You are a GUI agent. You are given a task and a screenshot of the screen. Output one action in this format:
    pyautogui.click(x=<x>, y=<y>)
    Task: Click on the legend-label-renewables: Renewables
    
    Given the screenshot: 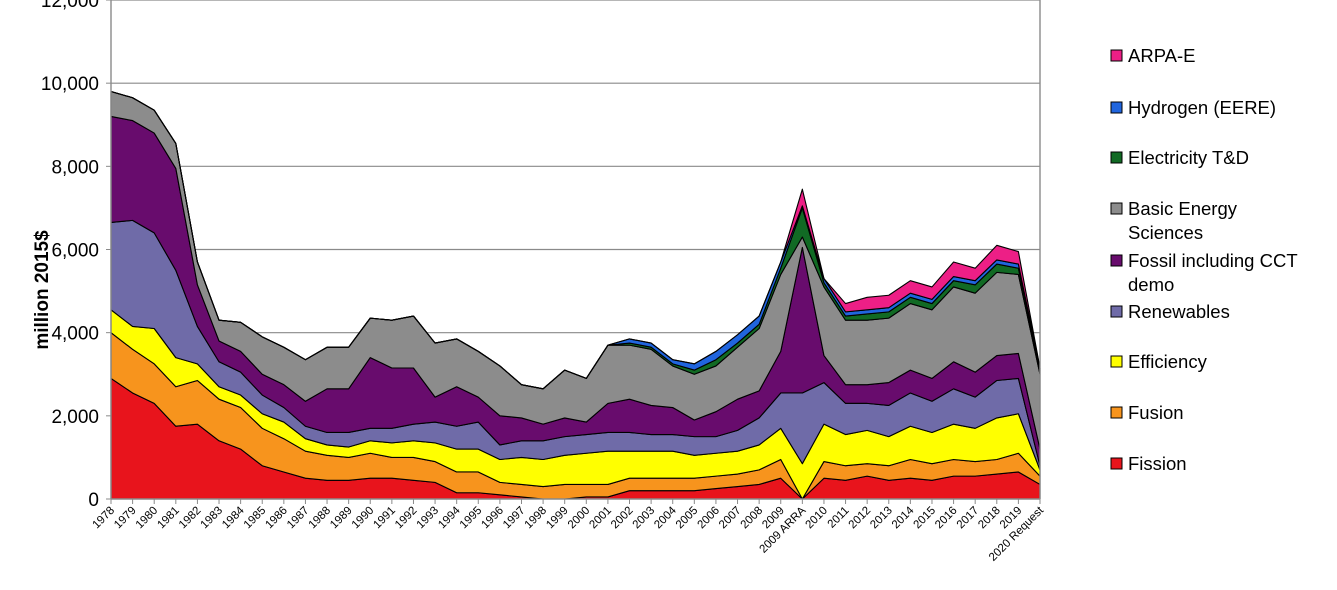 What is the action you would take?
    pyautogui.click(x=1179, y=311)
    